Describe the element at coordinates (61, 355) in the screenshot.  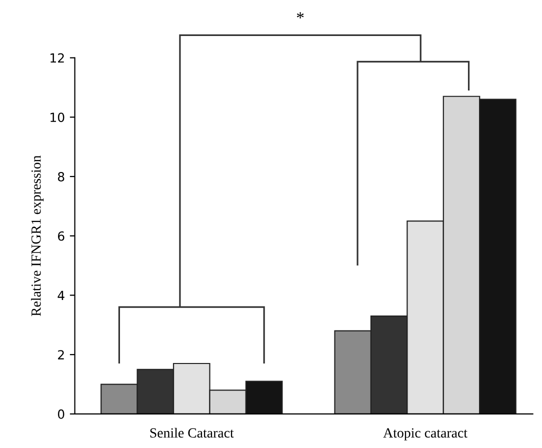
I see `y-tick-label: 2` at that location.